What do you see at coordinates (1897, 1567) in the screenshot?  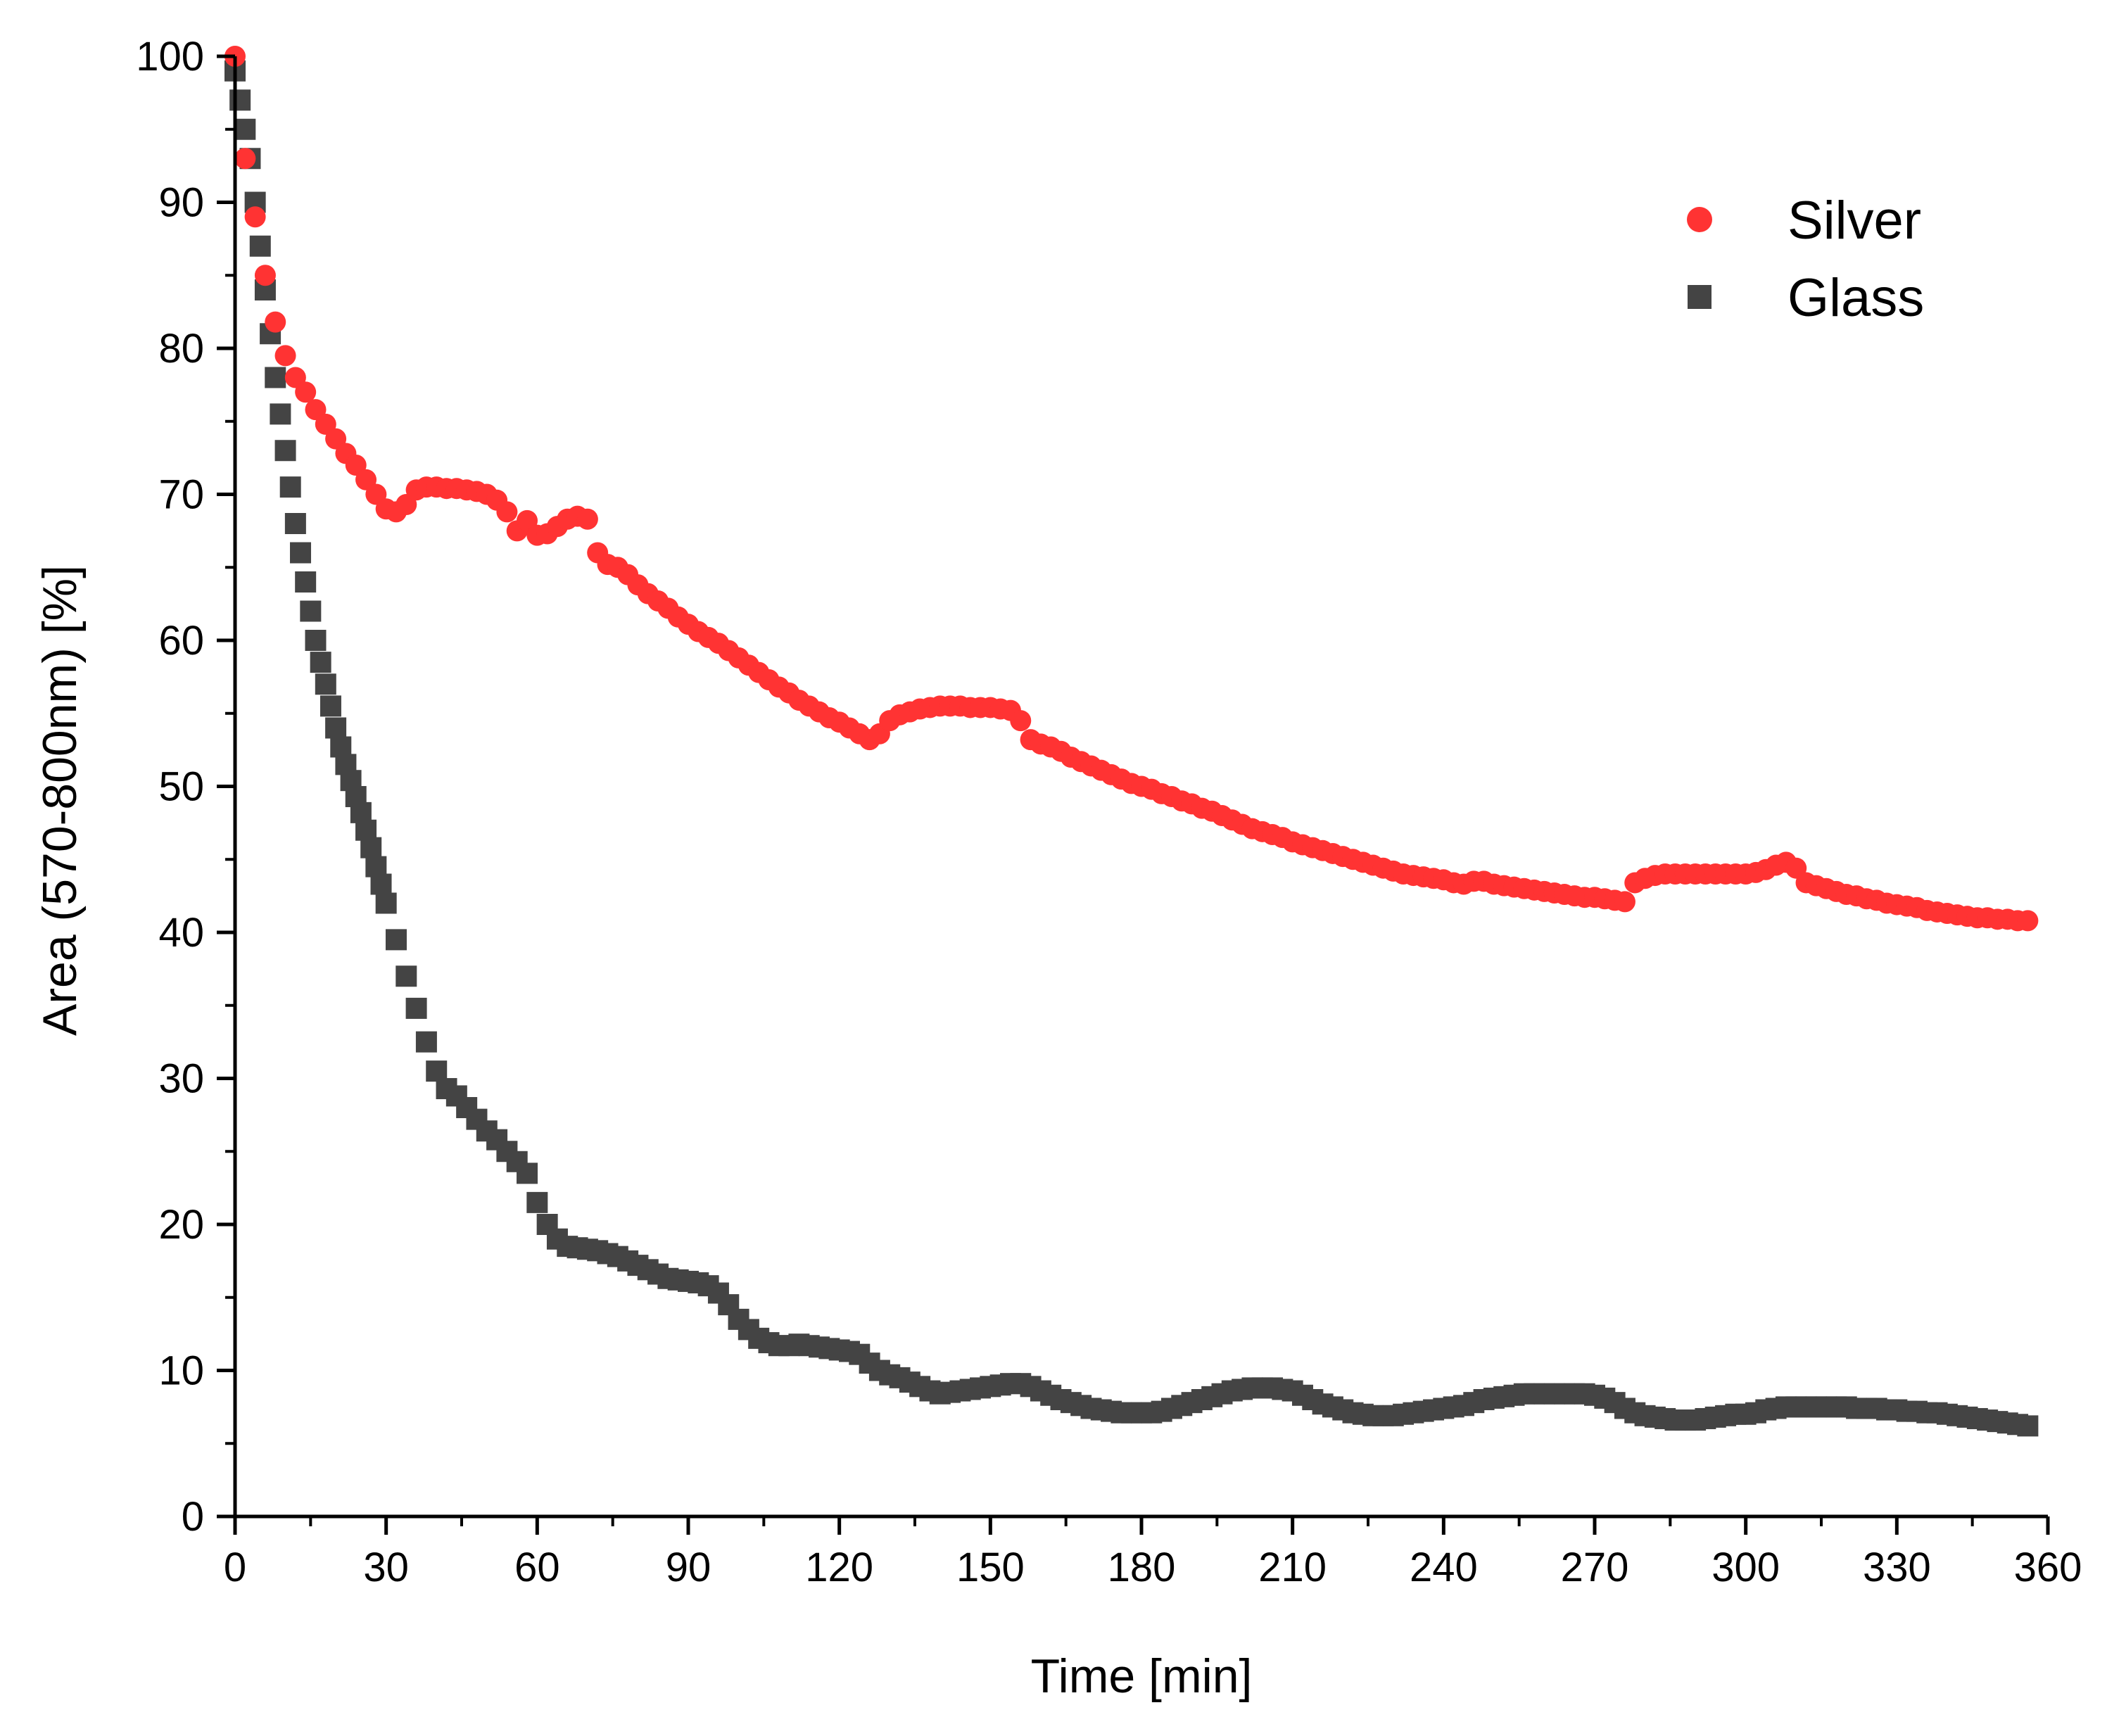 I see `x-tick-label: 330` at bounding box center [1897, 1567].